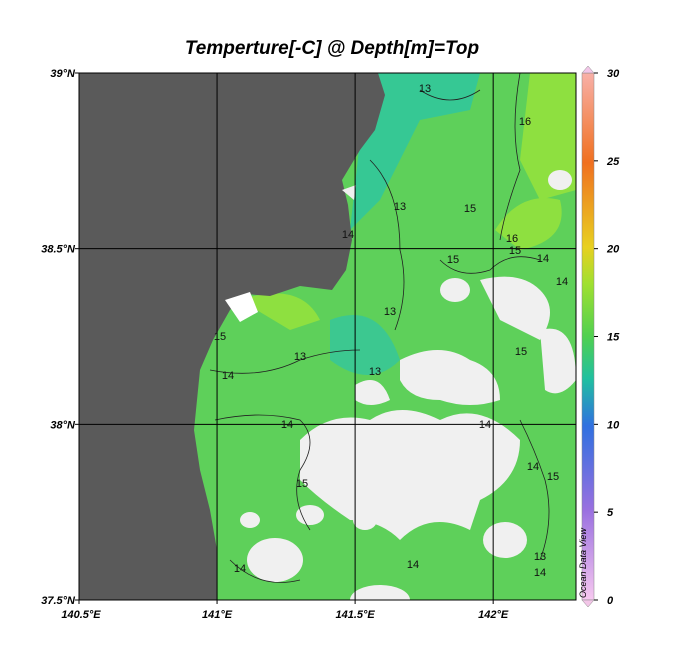 The height and width of the screenshot is (660, 684). I want to click on x-tick-label: 141°E, so click(217, 615).